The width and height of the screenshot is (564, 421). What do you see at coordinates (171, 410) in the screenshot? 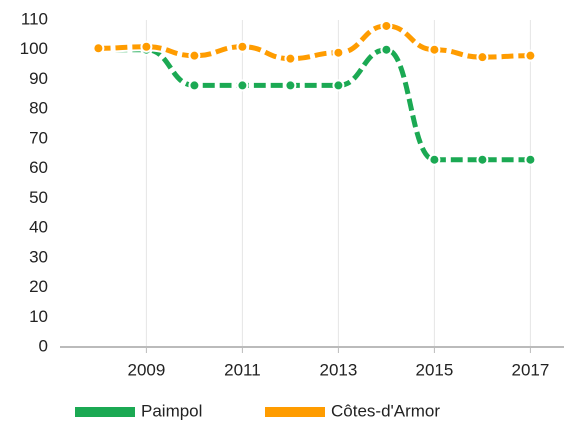
I see `legend-label: Paimpol` at bounding box center [171, 410].